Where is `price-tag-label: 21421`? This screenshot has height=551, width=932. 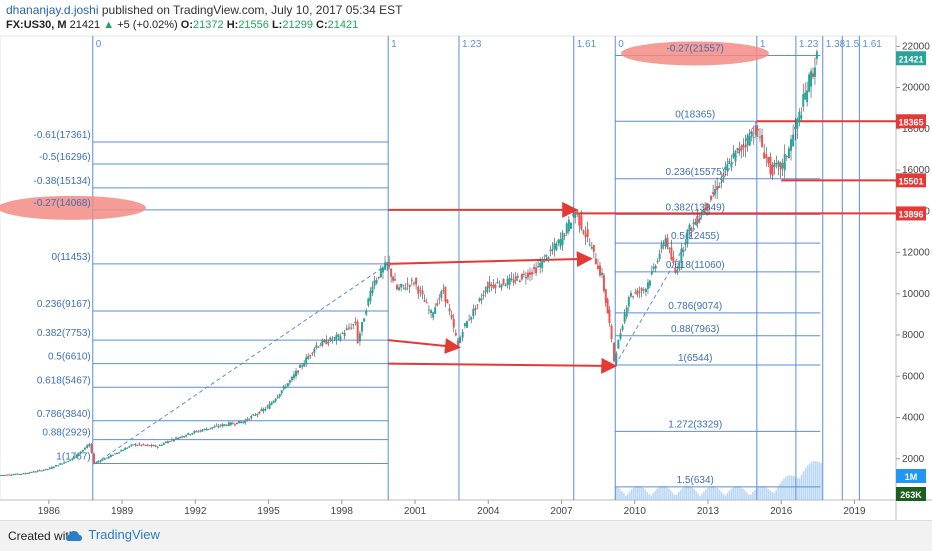 price-tag-label: 21421 is located at coordinates (910, 59).